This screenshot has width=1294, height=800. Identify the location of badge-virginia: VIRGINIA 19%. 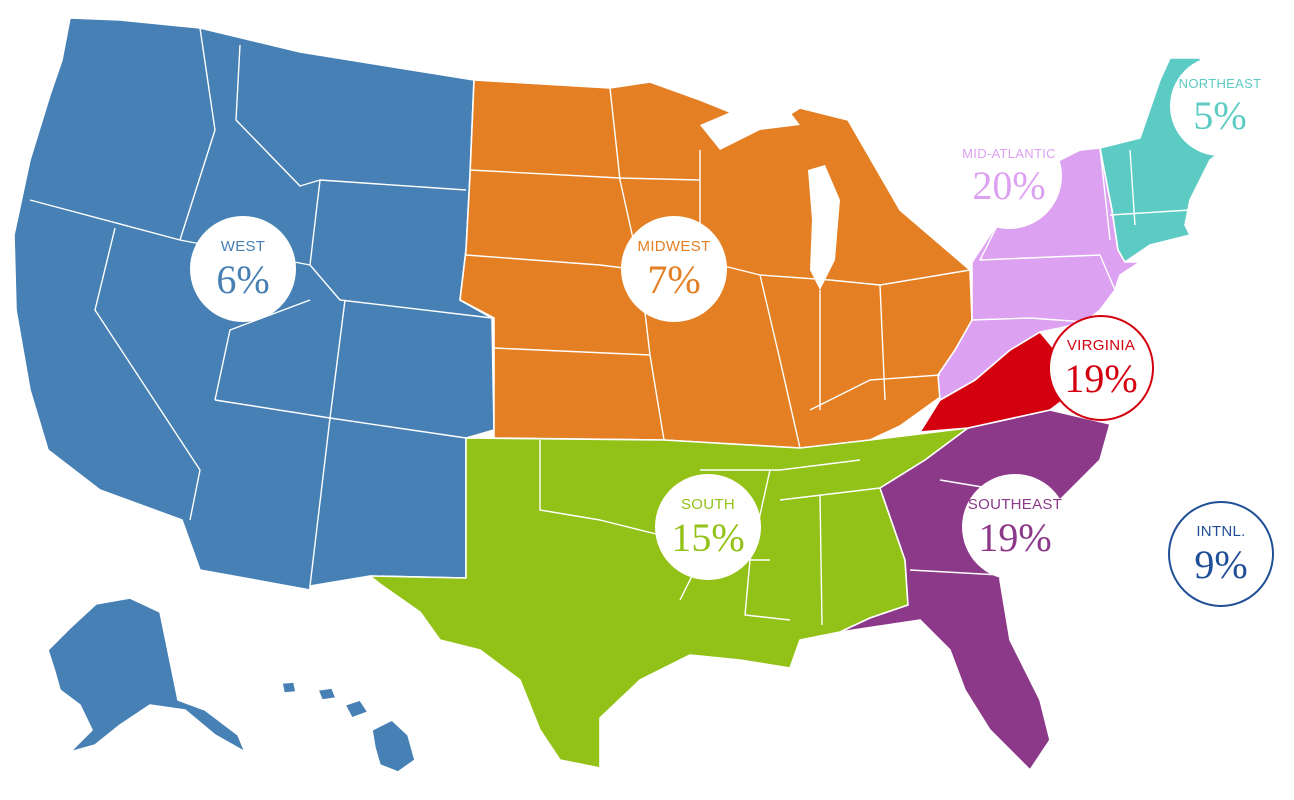
(1101, 368).